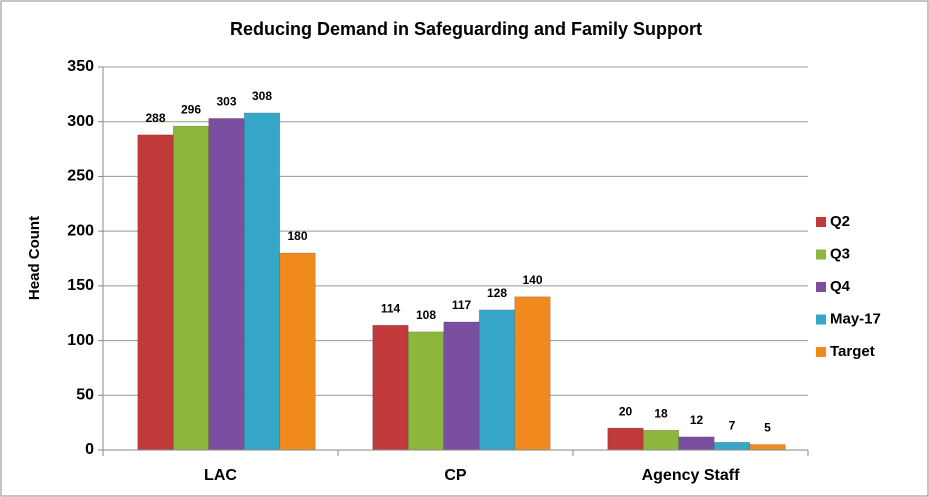 Image resolution: width=929 pixels, height=497 pixels. What do you see at coordinates (661, 413) in the screenshot?
I see `data-label: 18` at bounding box center [661, 413].